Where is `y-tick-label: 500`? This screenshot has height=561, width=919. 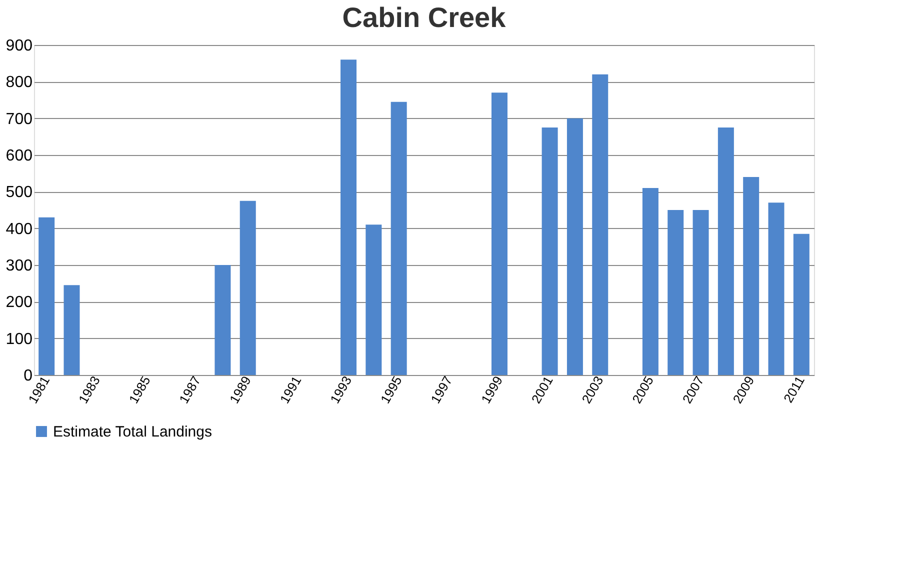 y-tick-label: 500 is located at coordinates (19, 193).